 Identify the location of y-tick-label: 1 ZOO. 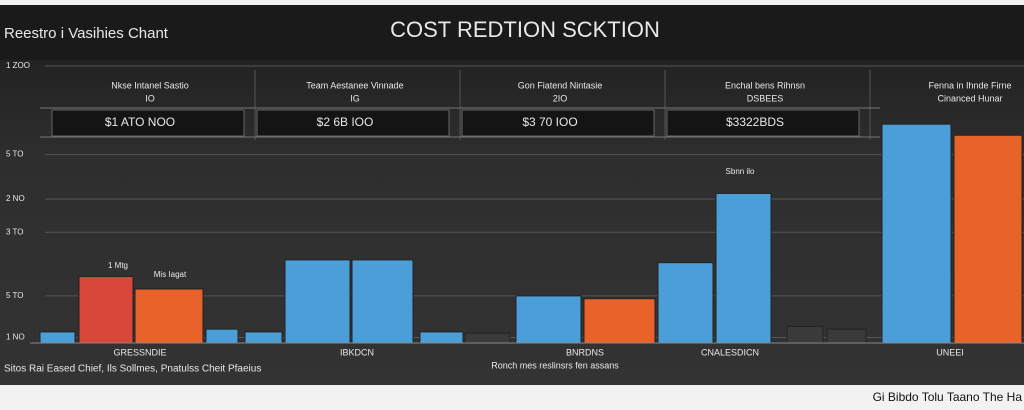
(18, 65).